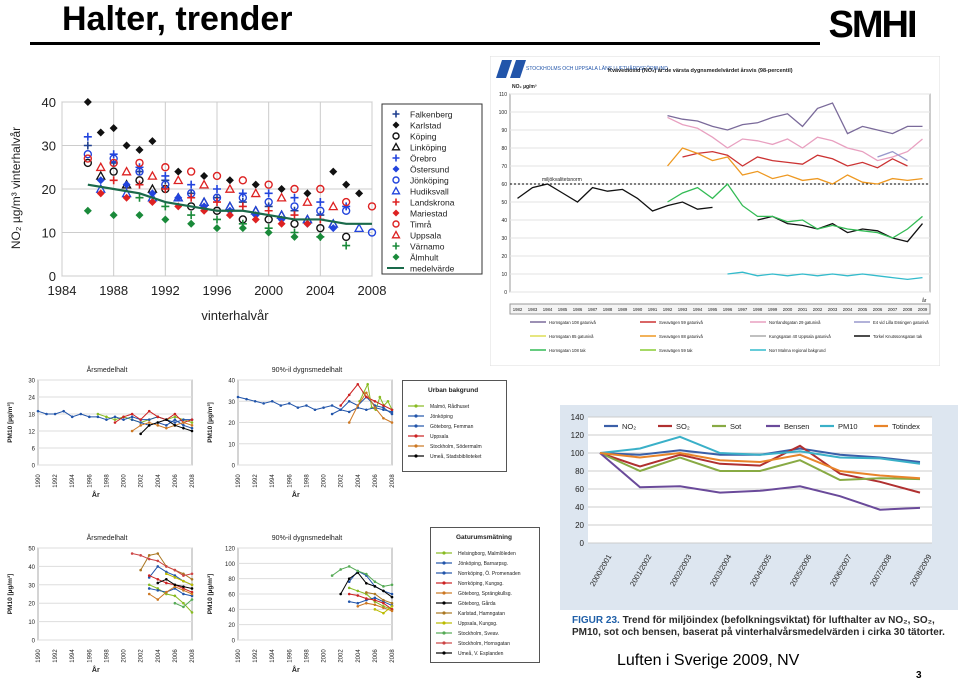 The image size is (960, 683). I want to click on legend-label: Göteborg, Femman, so click(452, 427).